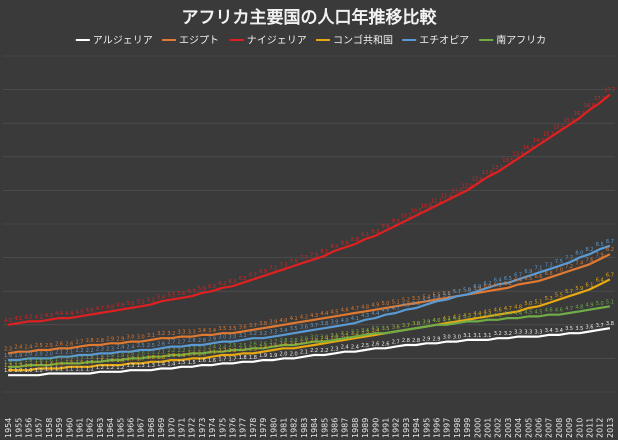 The width and height of the screenshot is (618, 440). I want to click on data-label: 4.8, so click(579, 307).